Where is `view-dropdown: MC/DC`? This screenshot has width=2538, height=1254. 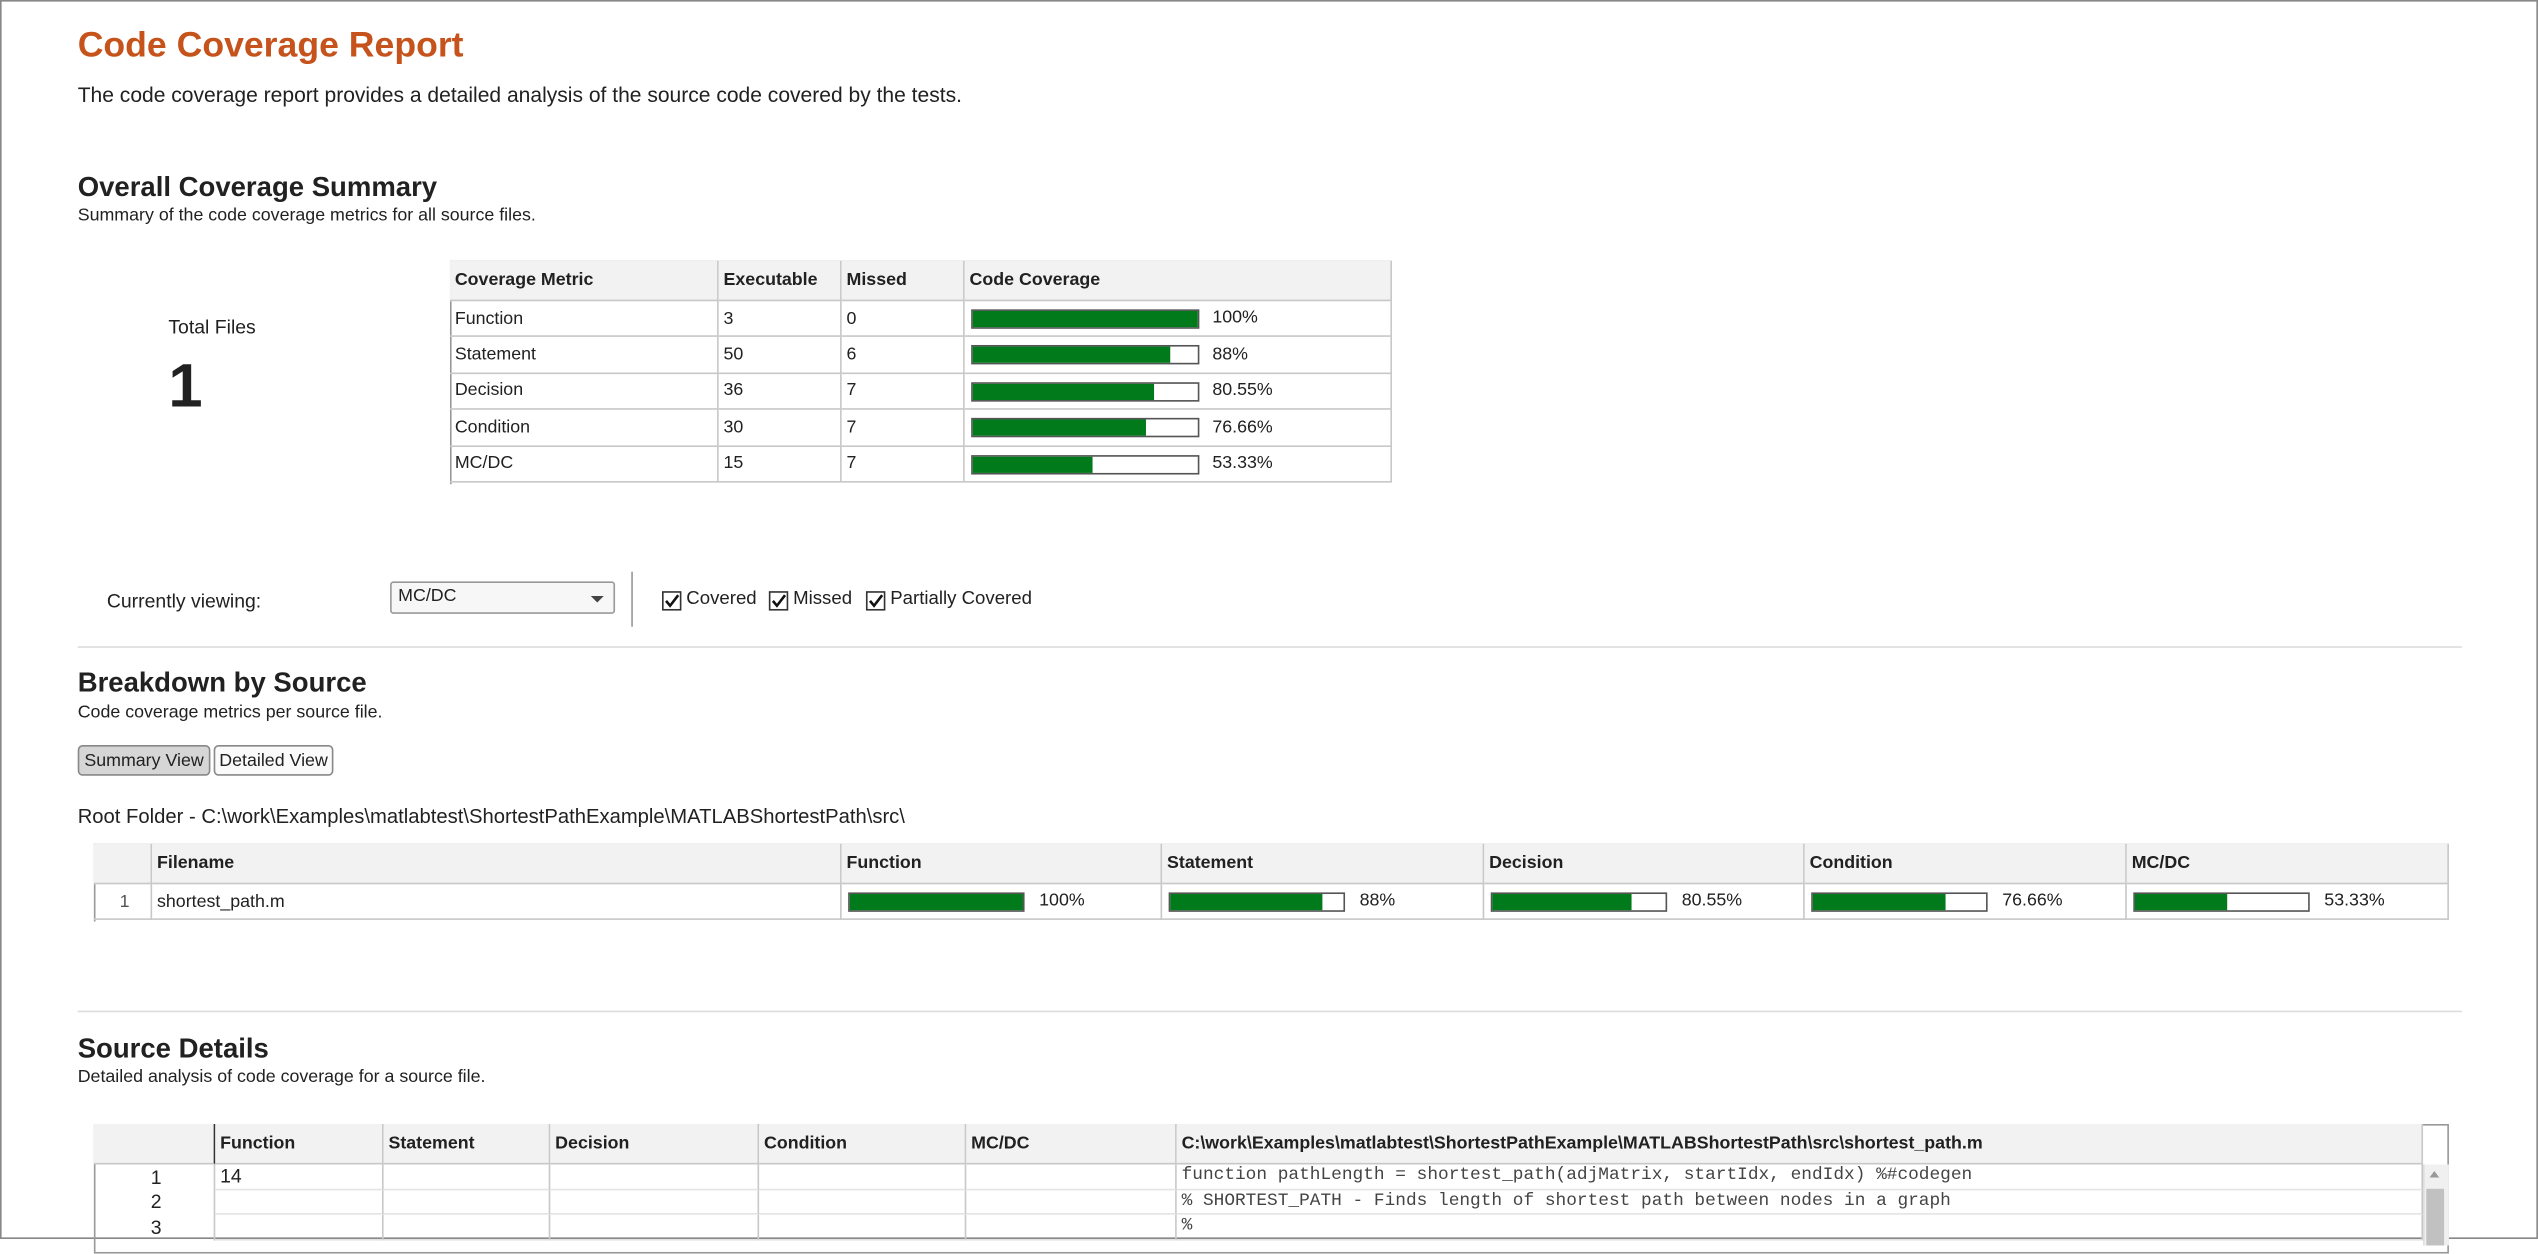
view-dropdown: MC/DC is located at coordinates (502, 597).